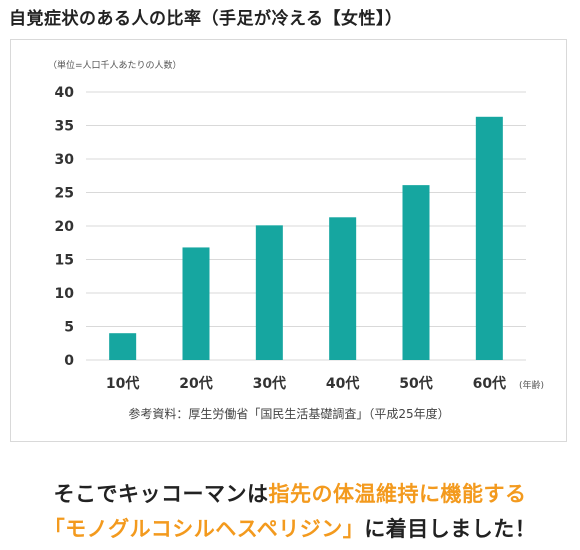 This screenshot has width=580, height=550. I want to click on bar-60代, so click(489, 238).